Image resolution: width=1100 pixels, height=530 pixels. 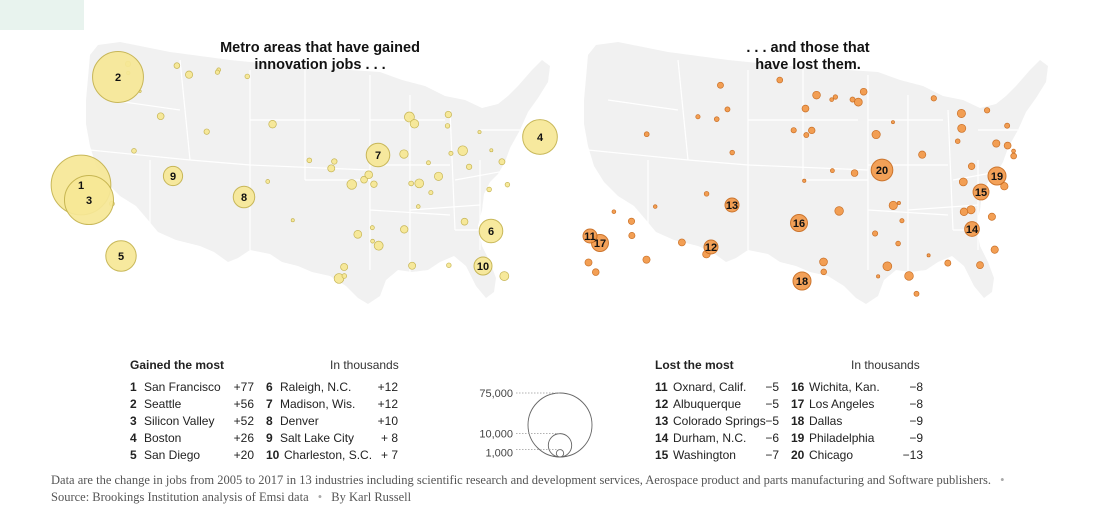 What do you see at coordinates (491, 232) in the screenshot?
I see `gain-marker-label-6: 6` at bounding box center [491, 232].